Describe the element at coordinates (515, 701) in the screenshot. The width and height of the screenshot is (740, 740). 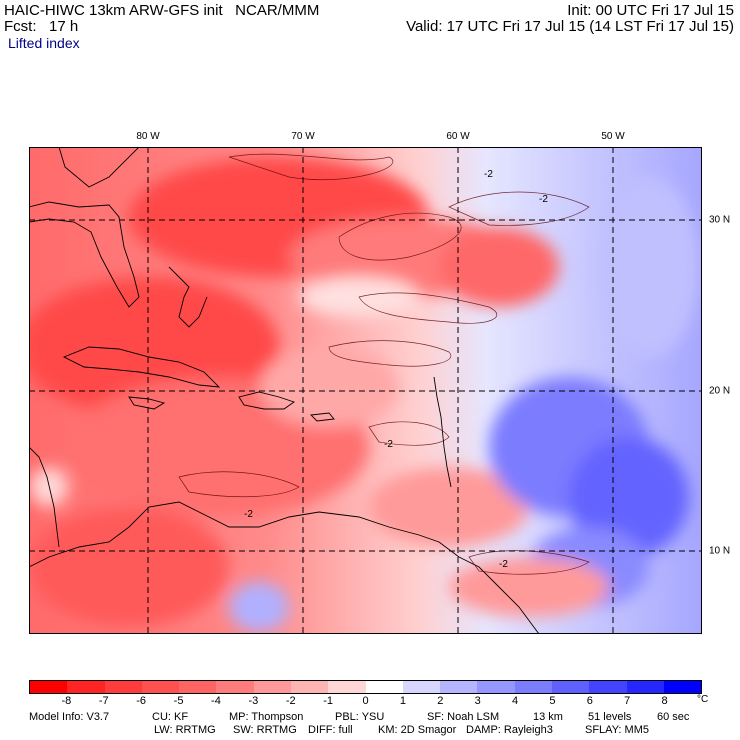
I see `colorbar-tick-label: 4` at that location.